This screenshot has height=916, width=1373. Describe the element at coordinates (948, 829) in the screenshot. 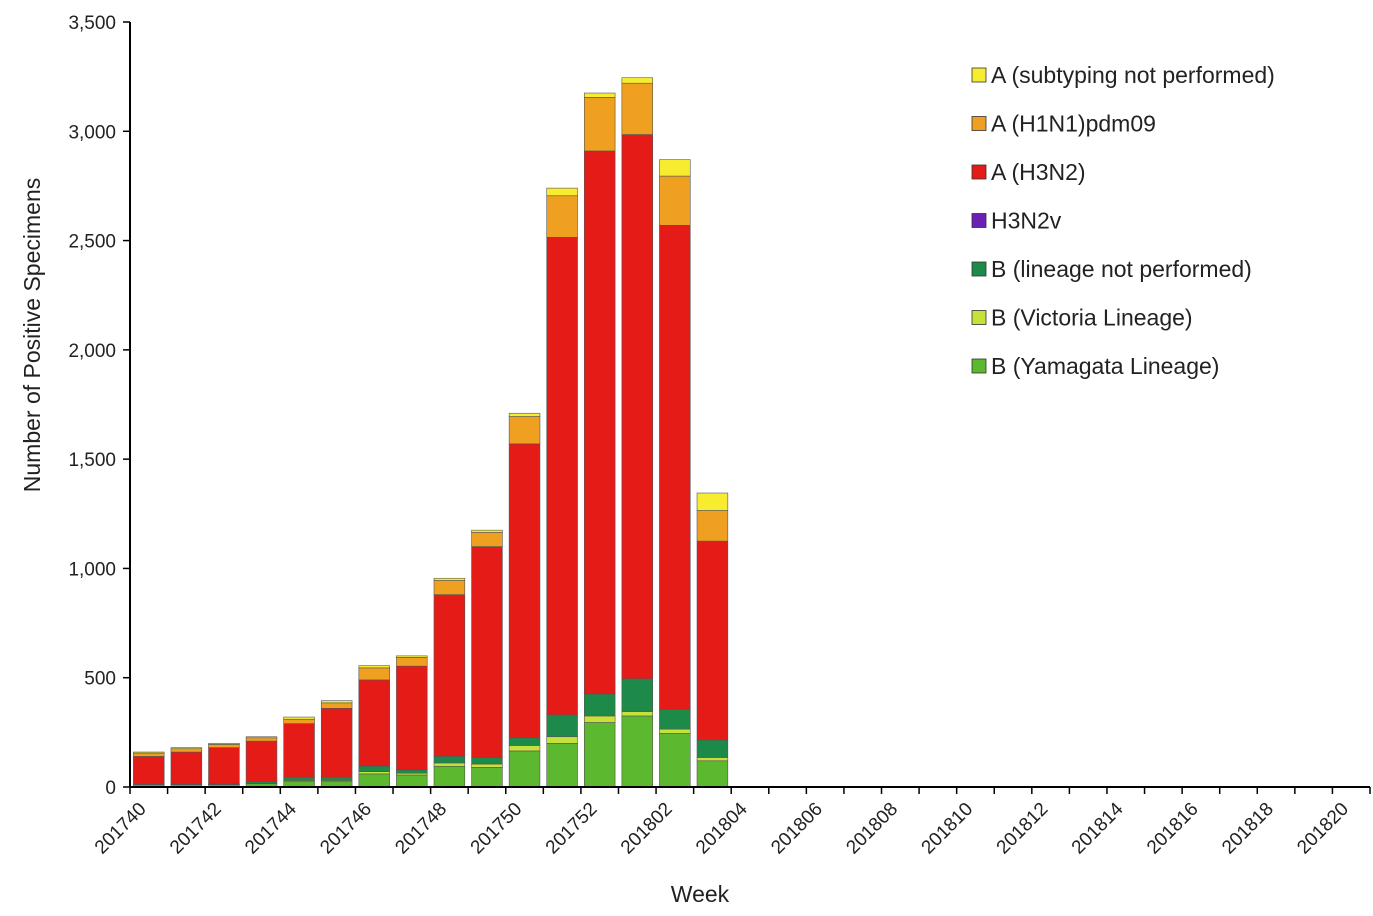

I see `x-tick-label: 201810` at that location.